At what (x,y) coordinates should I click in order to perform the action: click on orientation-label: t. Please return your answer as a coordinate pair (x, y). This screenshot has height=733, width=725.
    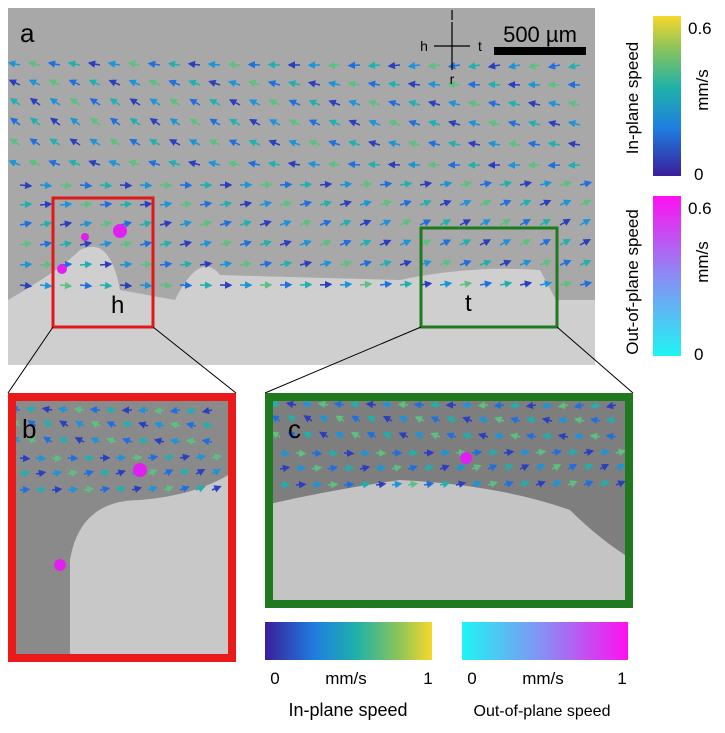
    Looking at the image, I should click on (480, 46).